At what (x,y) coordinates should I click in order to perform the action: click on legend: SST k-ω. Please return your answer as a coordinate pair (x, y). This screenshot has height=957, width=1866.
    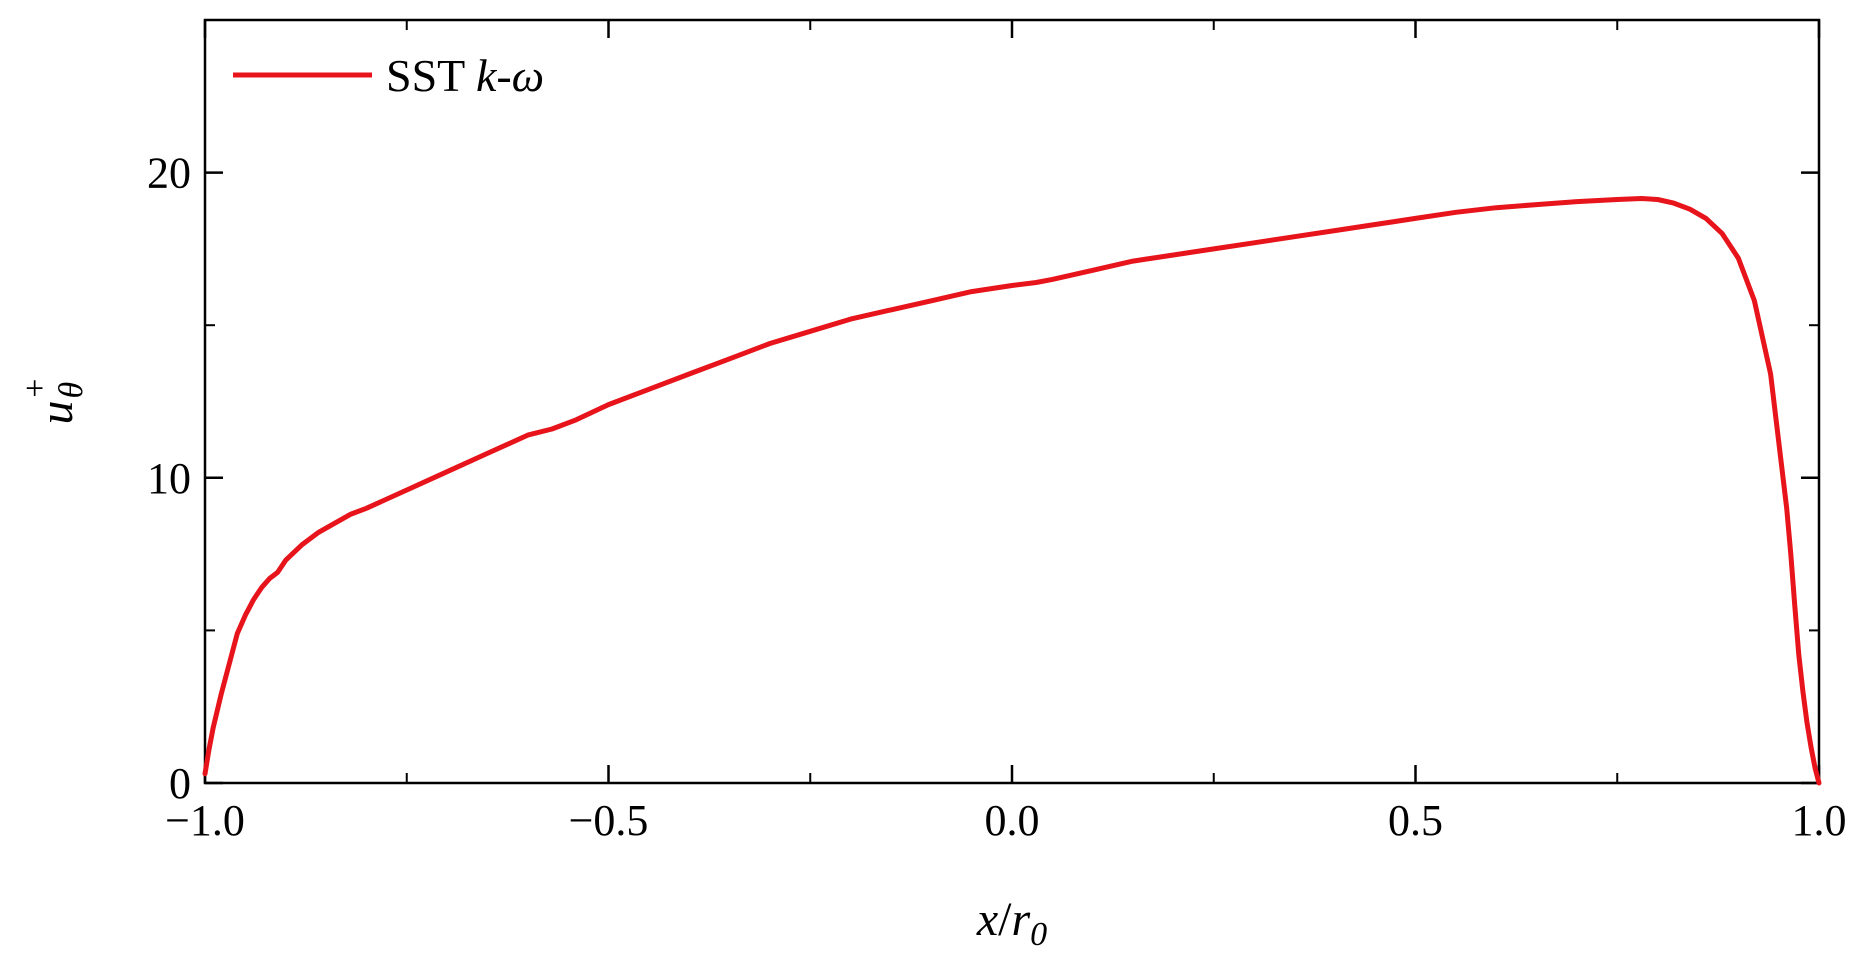
    Looking at the image, I should click on (388, 75).